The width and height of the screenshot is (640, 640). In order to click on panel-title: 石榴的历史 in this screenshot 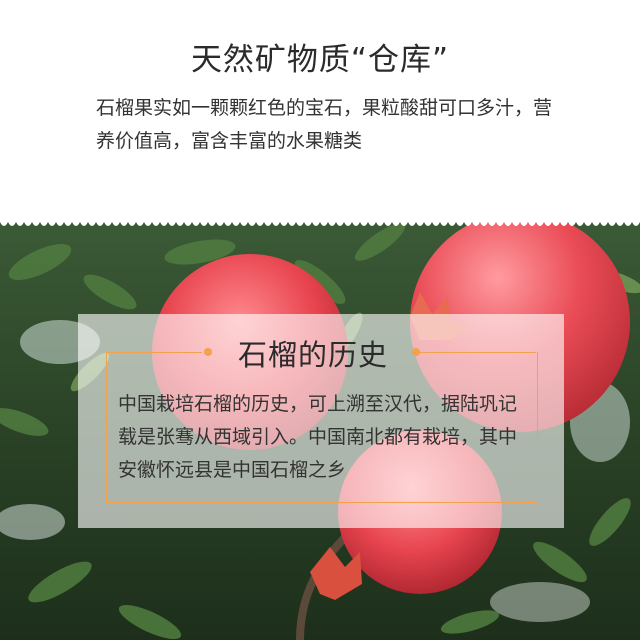, I will do `click(312, 355)`.